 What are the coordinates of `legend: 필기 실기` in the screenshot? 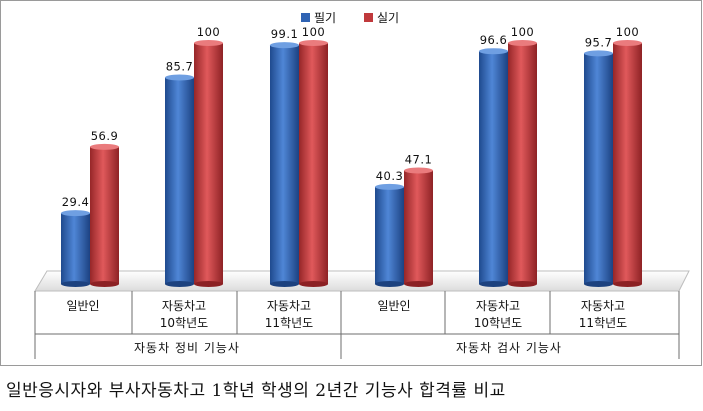 It's located at (350, 18).